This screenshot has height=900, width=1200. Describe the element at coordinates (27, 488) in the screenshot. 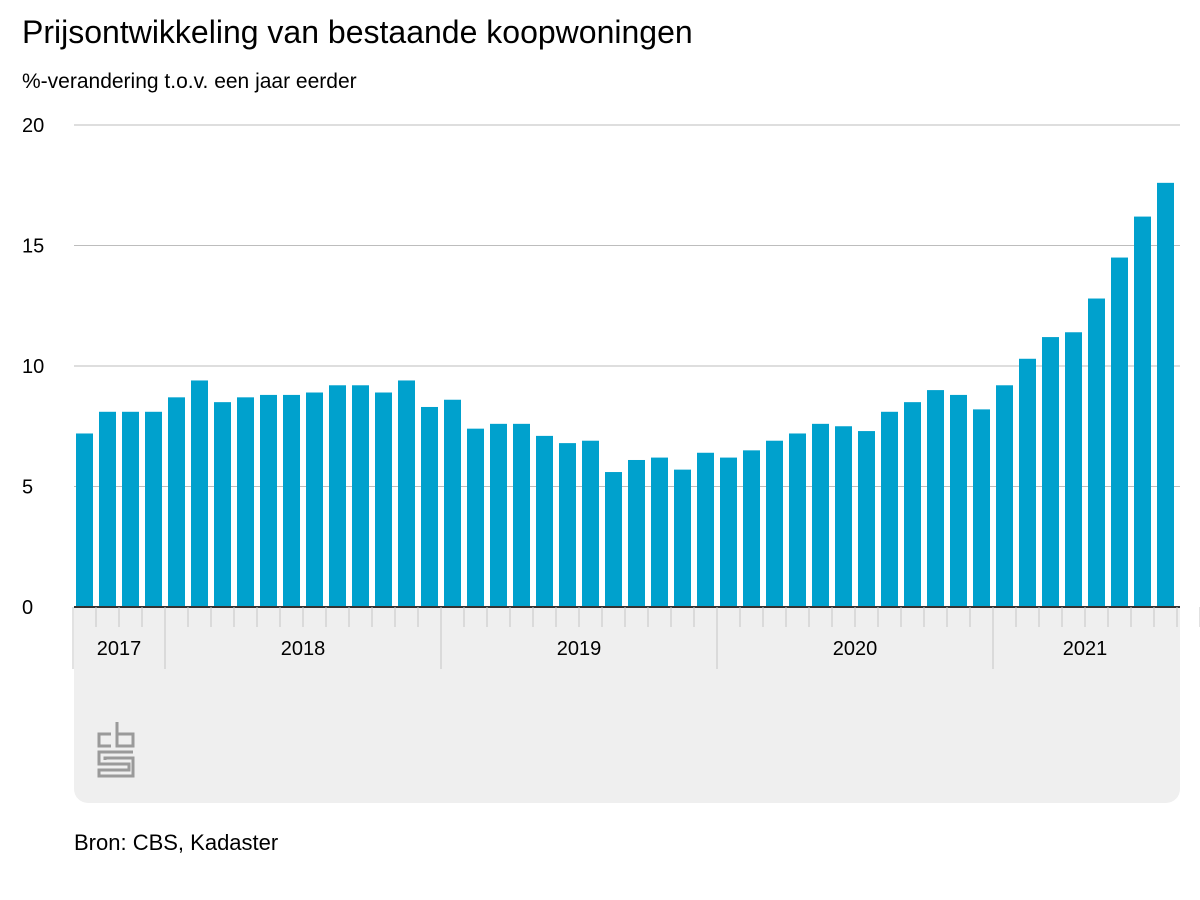

I see `y-tick-label: 5` at that location.